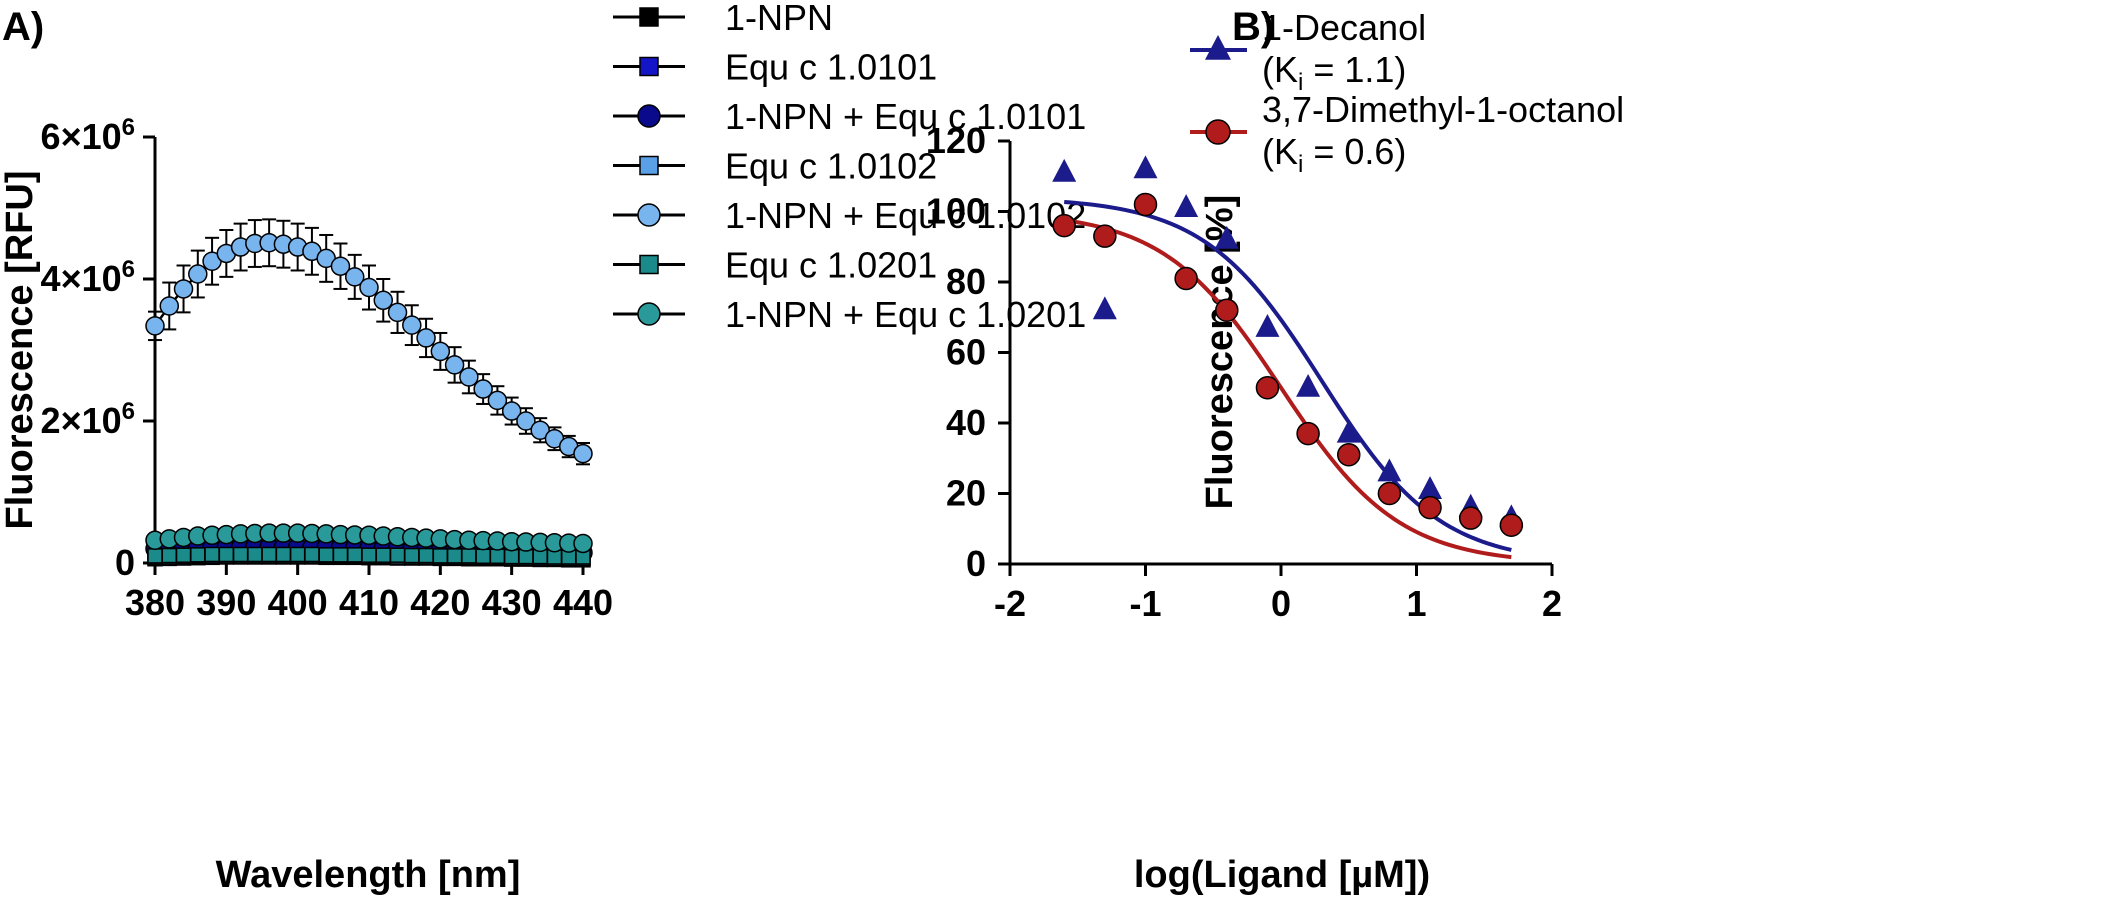 Image resolution: width=2128 pixels, height=910 pixels. I want to click on panel-a-x-tick-label: 380, so click(155, 602).